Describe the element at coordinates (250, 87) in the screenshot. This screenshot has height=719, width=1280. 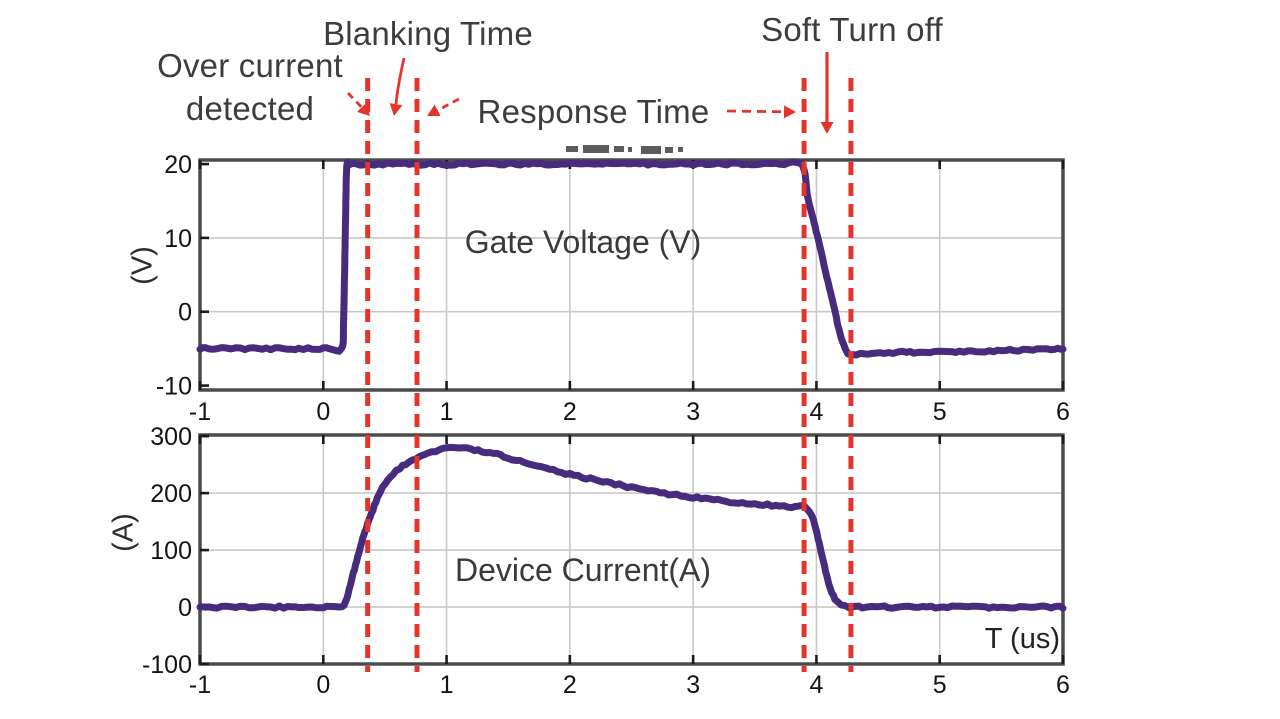
I see `over-current-label: Over current detected` at that location.